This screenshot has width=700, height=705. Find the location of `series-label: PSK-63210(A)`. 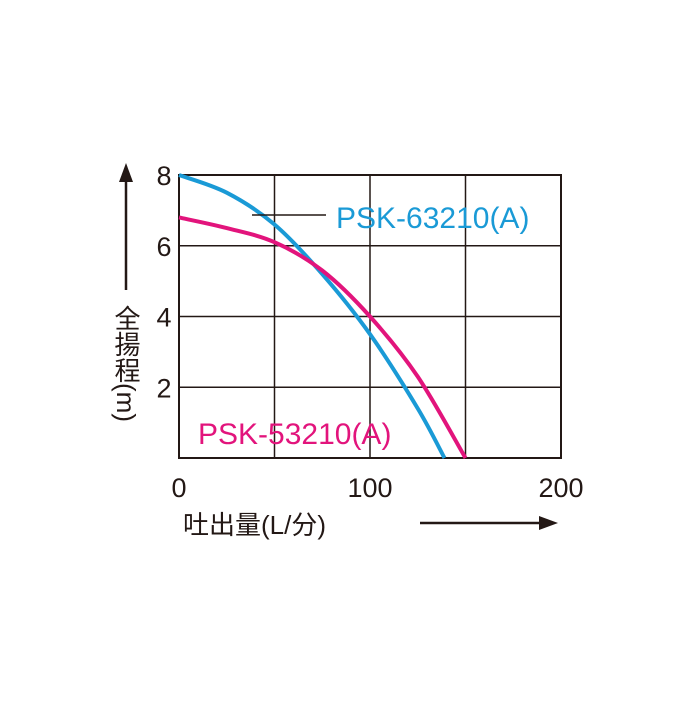

series-label: PSK-63210(A) is located at coordinates (432, 218).